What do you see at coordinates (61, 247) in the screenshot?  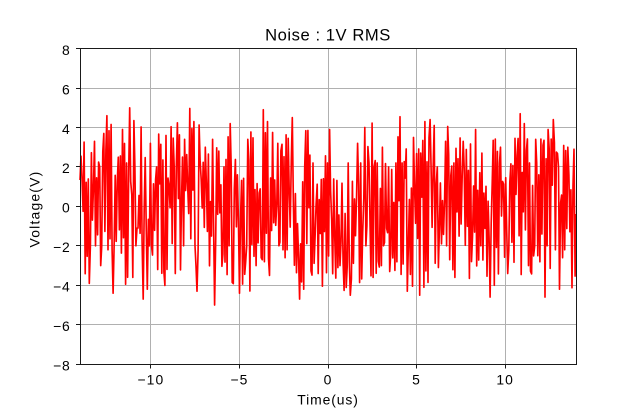 I see `svg-text: −2` at bounding box center [61, 247].